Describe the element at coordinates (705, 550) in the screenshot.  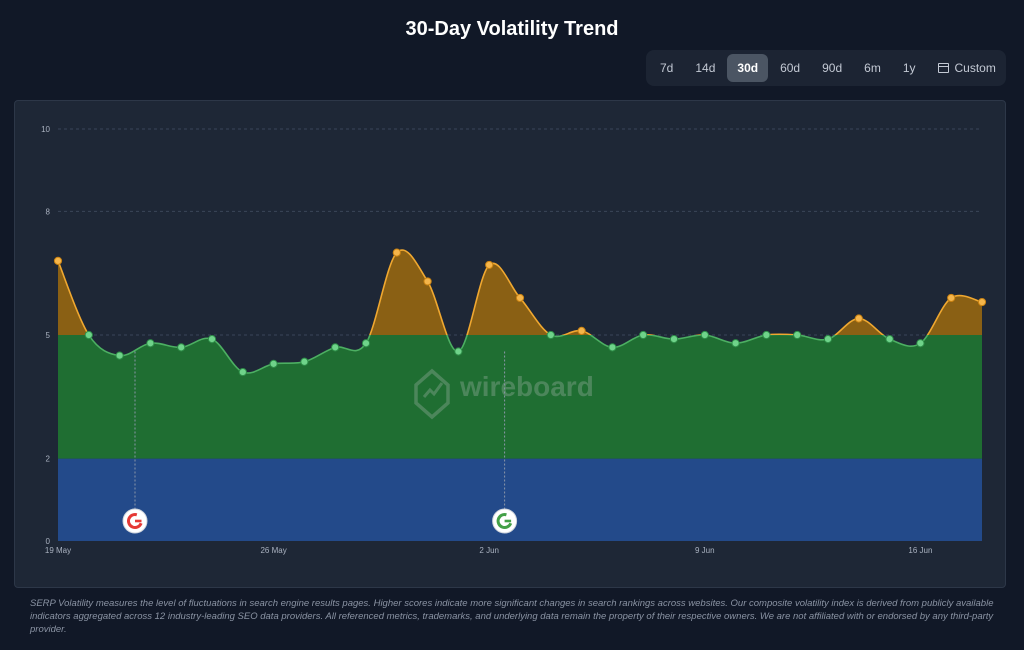
I see `x-tick-label: 9 Jun` at that location.